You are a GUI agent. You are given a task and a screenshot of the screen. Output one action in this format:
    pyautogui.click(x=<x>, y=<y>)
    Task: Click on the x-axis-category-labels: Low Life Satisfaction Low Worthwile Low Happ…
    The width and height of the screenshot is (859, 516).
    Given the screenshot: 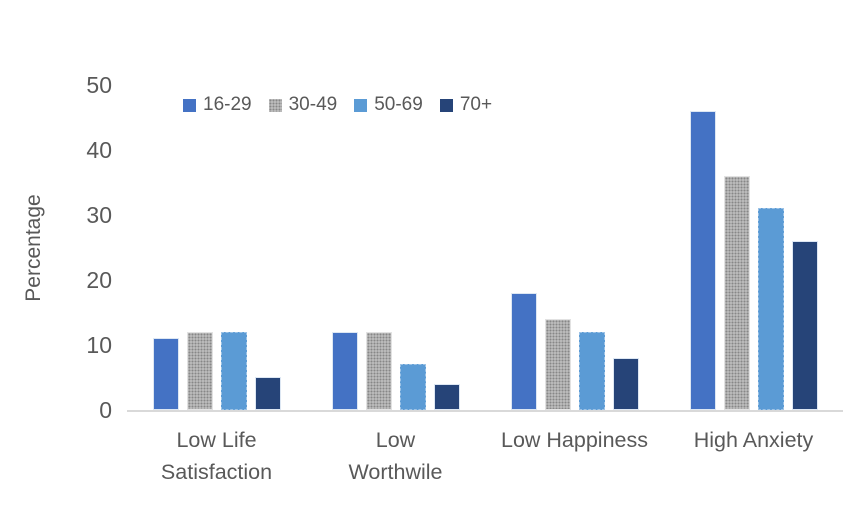 What is the action you would take?
    pyautogui.click(x=485, y=456)
    